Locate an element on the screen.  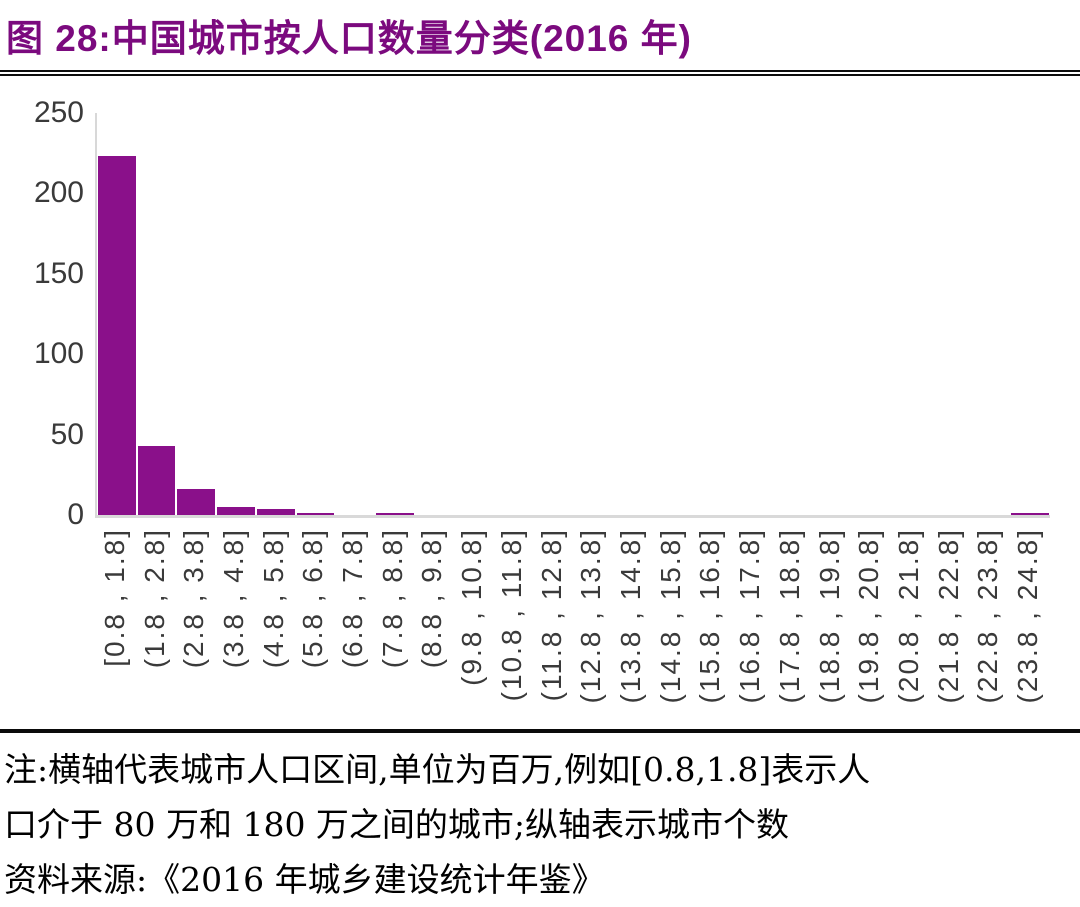
x-tick-slot: (19.8 , 20.8] is located at coordinates (869, 627).